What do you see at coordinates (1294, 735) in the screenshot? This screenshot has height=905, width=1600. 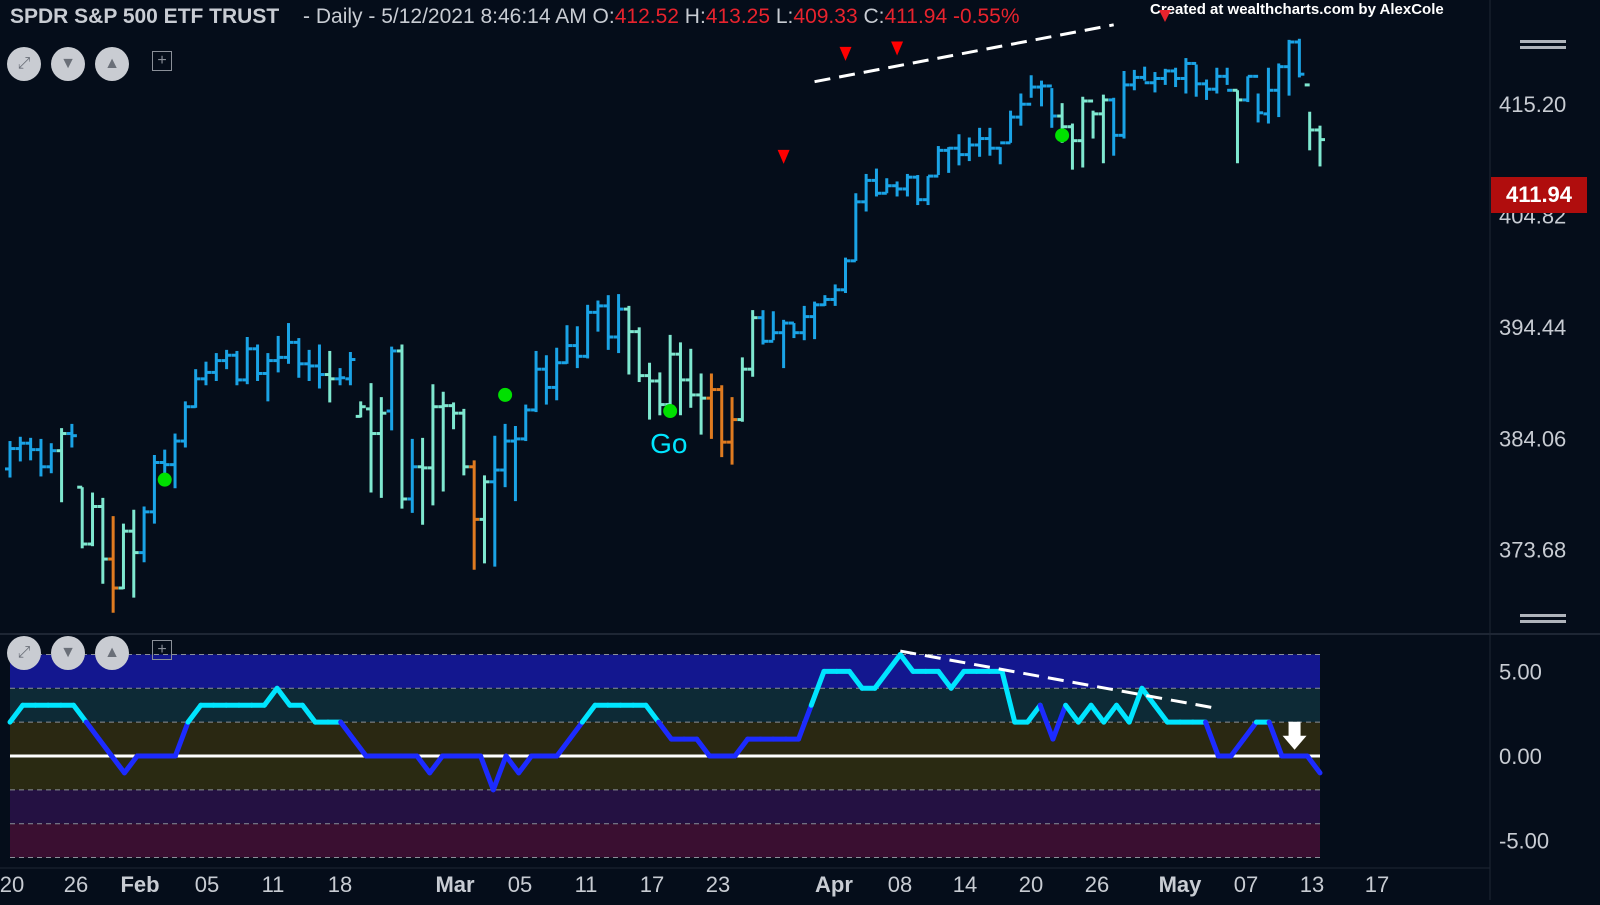 I see `white-down-arrow-icon` at bounding box center [1294, 735].